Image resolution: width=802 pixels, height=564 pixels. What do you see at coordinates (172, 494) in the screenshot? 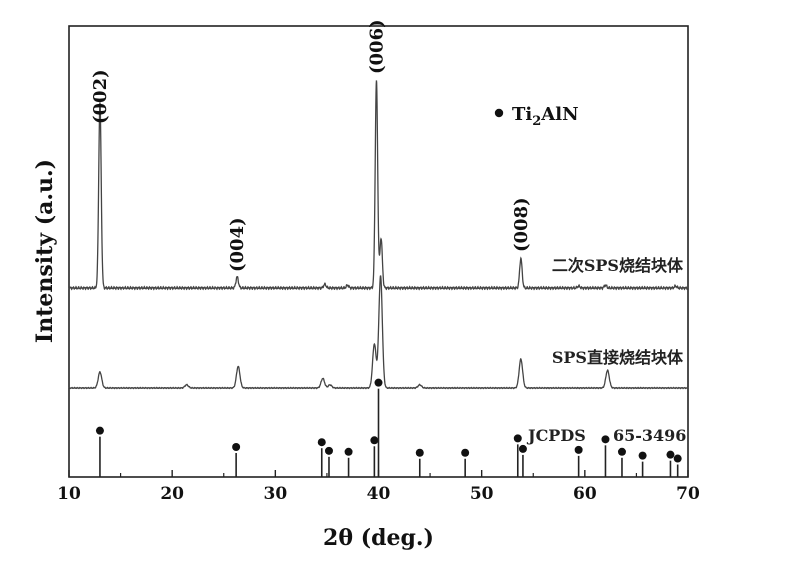
I see `x-tick-label: 20` at bounding box center [172, 494].